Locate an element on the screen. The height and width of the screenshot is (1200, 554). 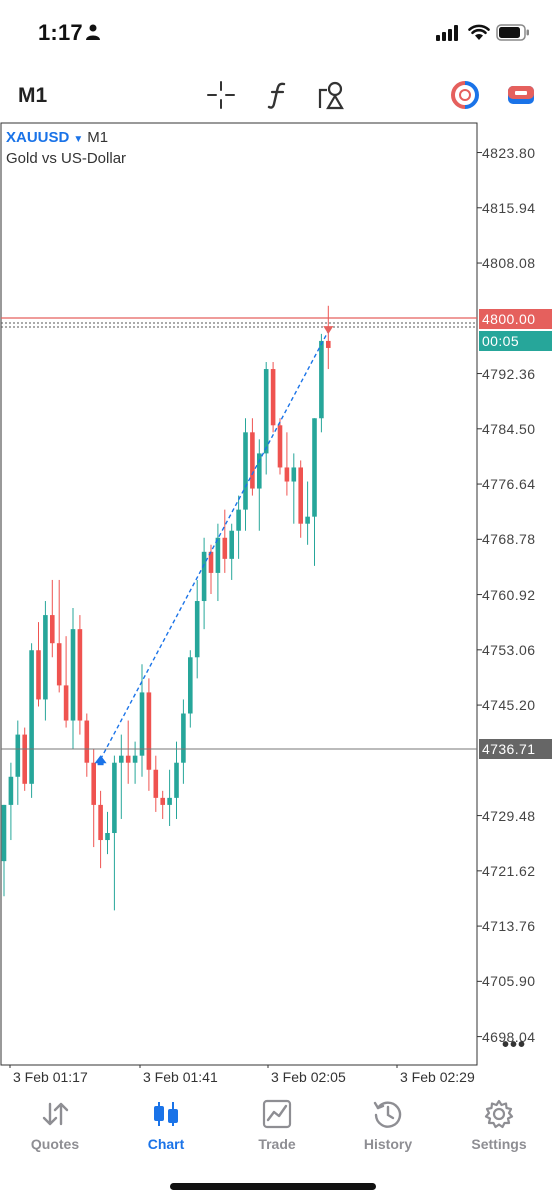
nav-history: History is located at coordinates (388, 1125).